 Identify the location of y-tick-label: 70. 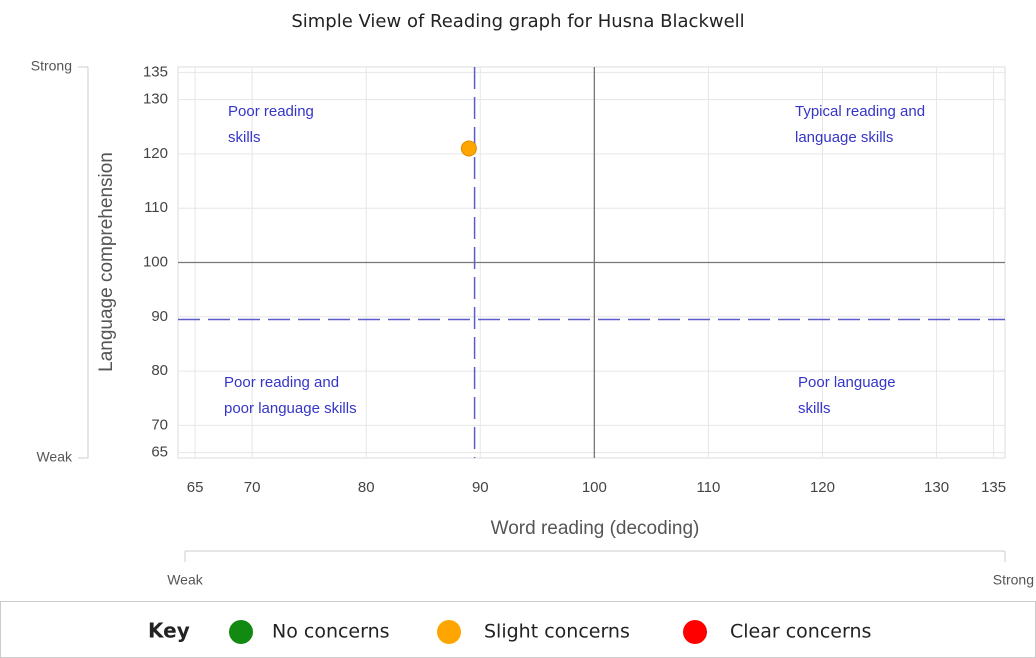
(159, 424).